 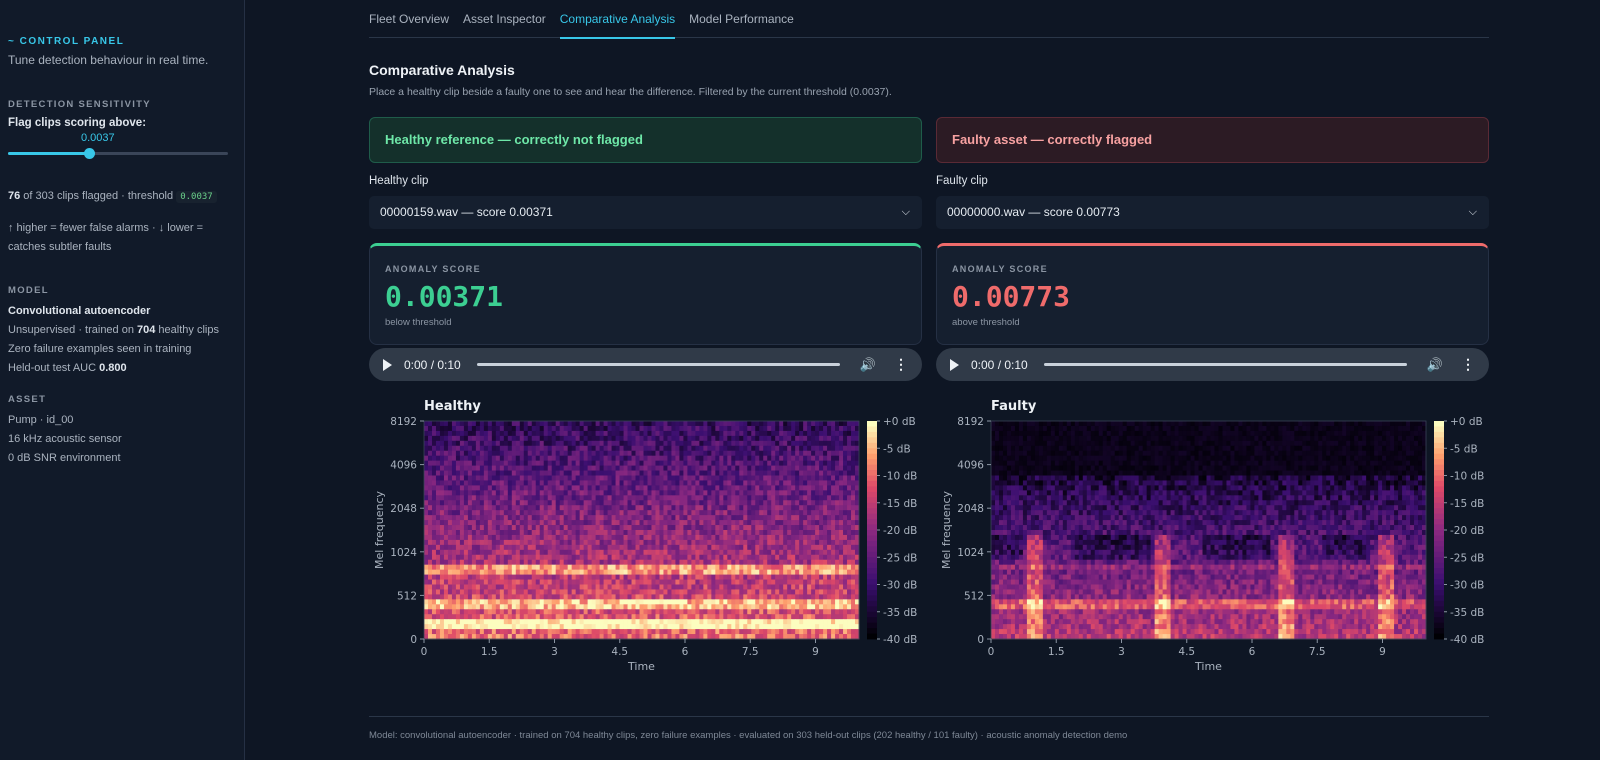 What do you see at coordinates (1033, 212) in the screenshot?
I see `faulty-clip-value: 00000000.wav — score 0.00773` at bounding box center [1033, 212].